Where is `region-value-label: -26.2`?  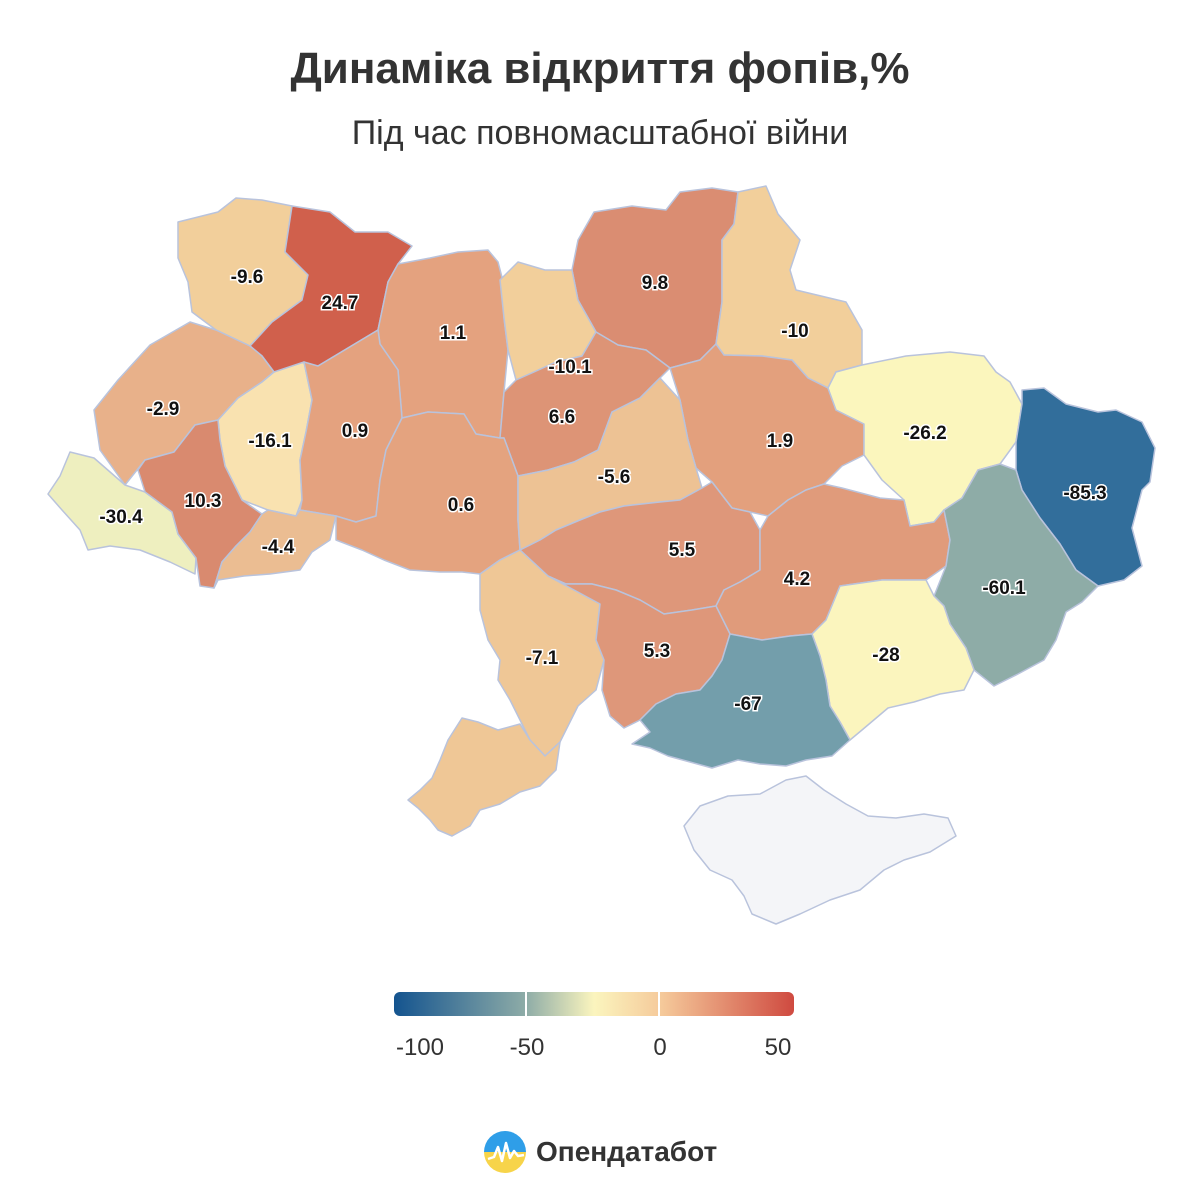 region-value-label: -26.2 is located at coordinates (924, 433).